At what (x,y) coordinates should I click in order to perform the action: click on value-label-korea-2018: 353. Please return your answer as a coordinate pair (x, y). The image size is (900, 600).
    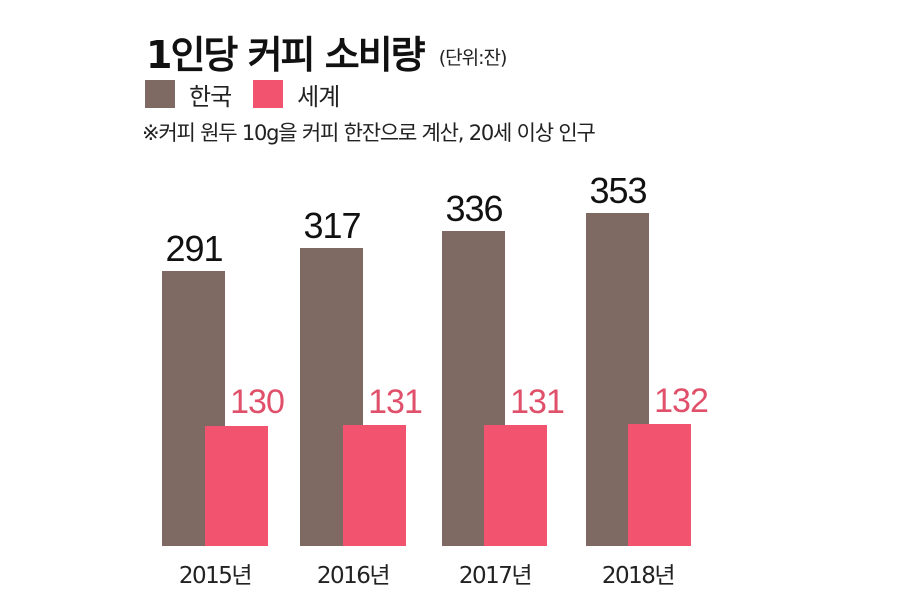
    Looking at the image, I should click on (618, 190).